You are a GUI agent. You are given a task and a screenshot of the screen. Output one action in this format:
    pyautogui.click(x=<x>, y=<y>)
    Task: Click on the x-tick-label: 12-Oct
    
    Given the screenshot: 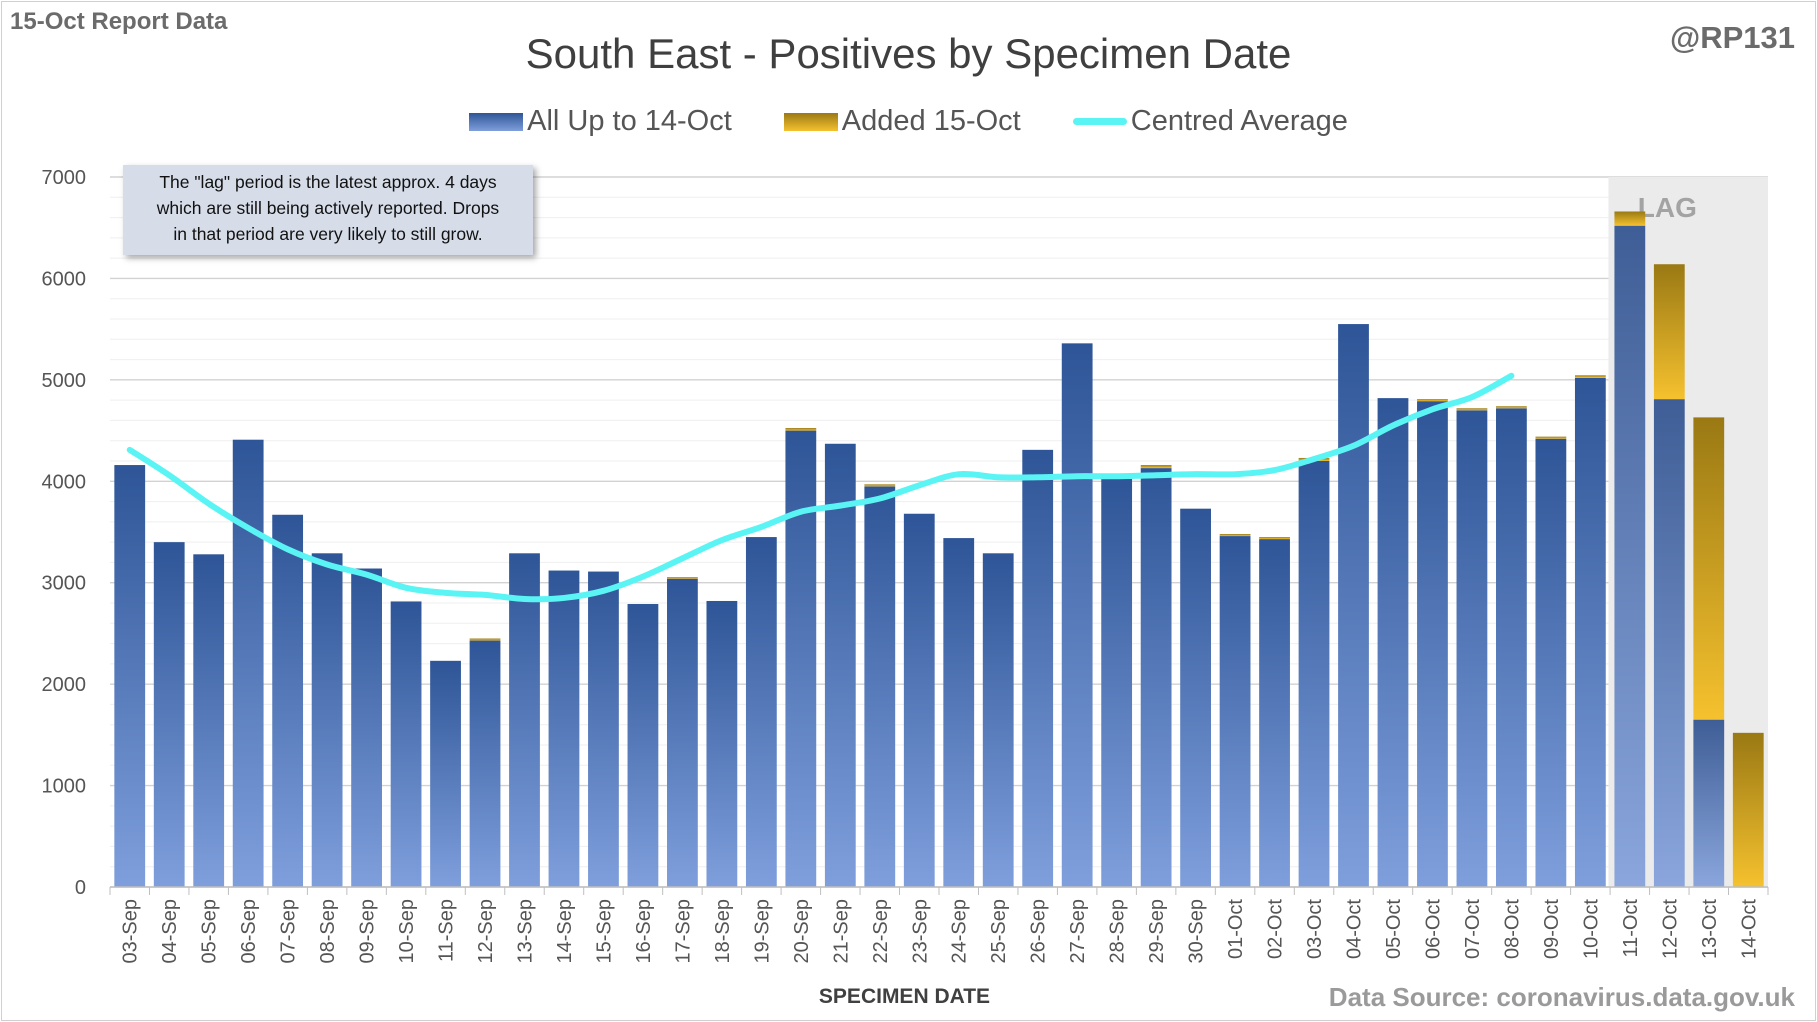 What is the action you would take?
    pyautogui.click(x=1670, y=929)
    